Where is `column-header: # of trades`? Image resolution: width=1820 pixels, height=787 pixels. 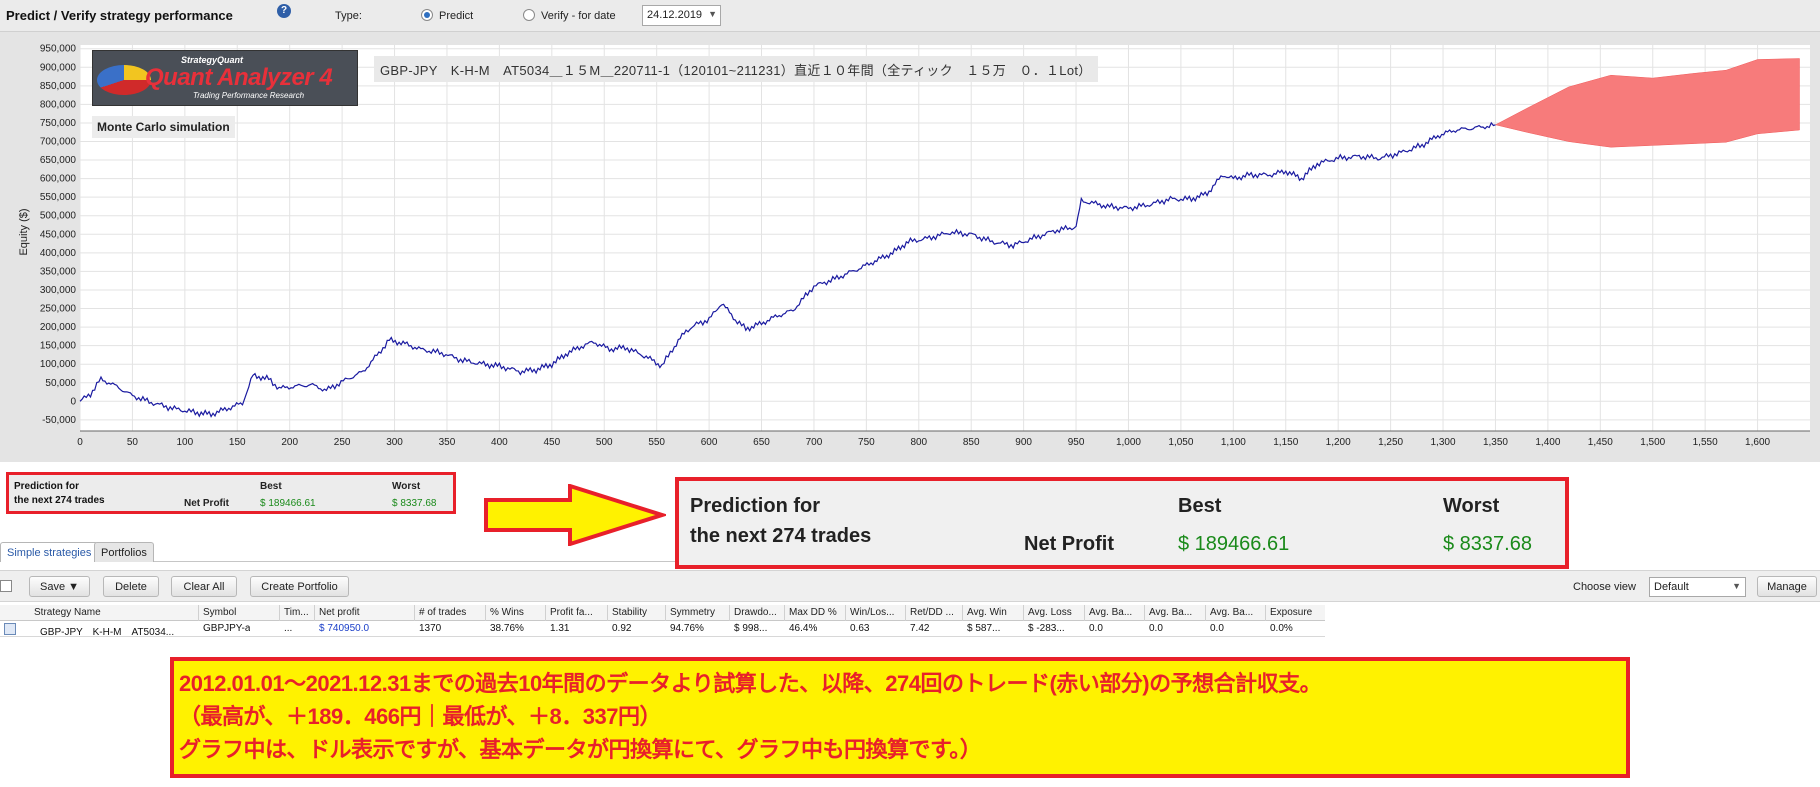 column-header: # of trades is located at coordinates (443, 612).